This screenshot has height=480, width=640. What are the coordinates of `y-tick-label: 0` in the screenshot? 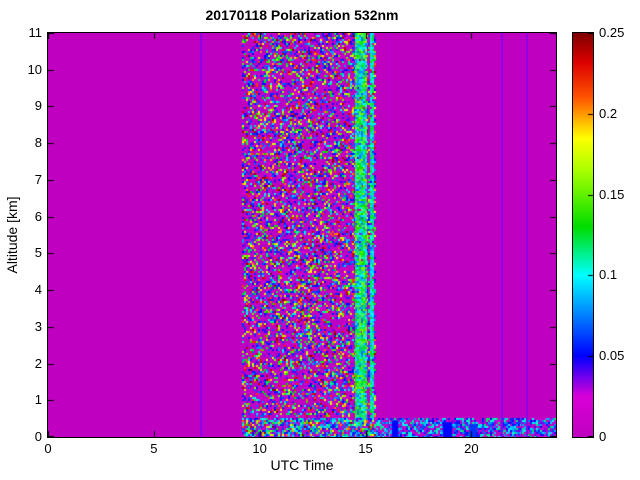 It's located at (38, 436).